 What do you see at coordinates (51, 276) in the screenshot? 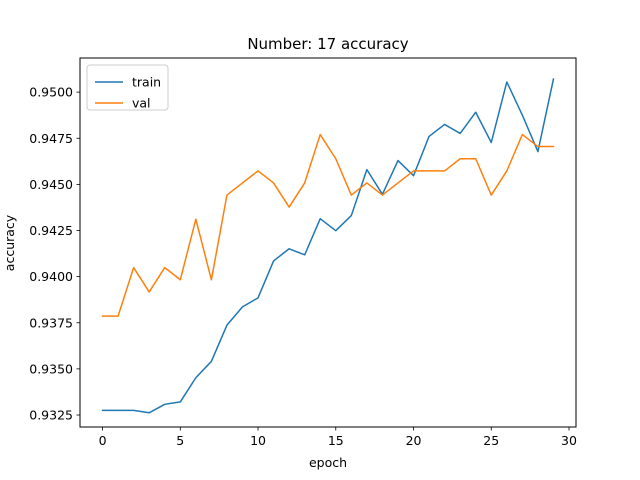
I see `y-tick-label: 0.9400` at bounding box center [51, 276].